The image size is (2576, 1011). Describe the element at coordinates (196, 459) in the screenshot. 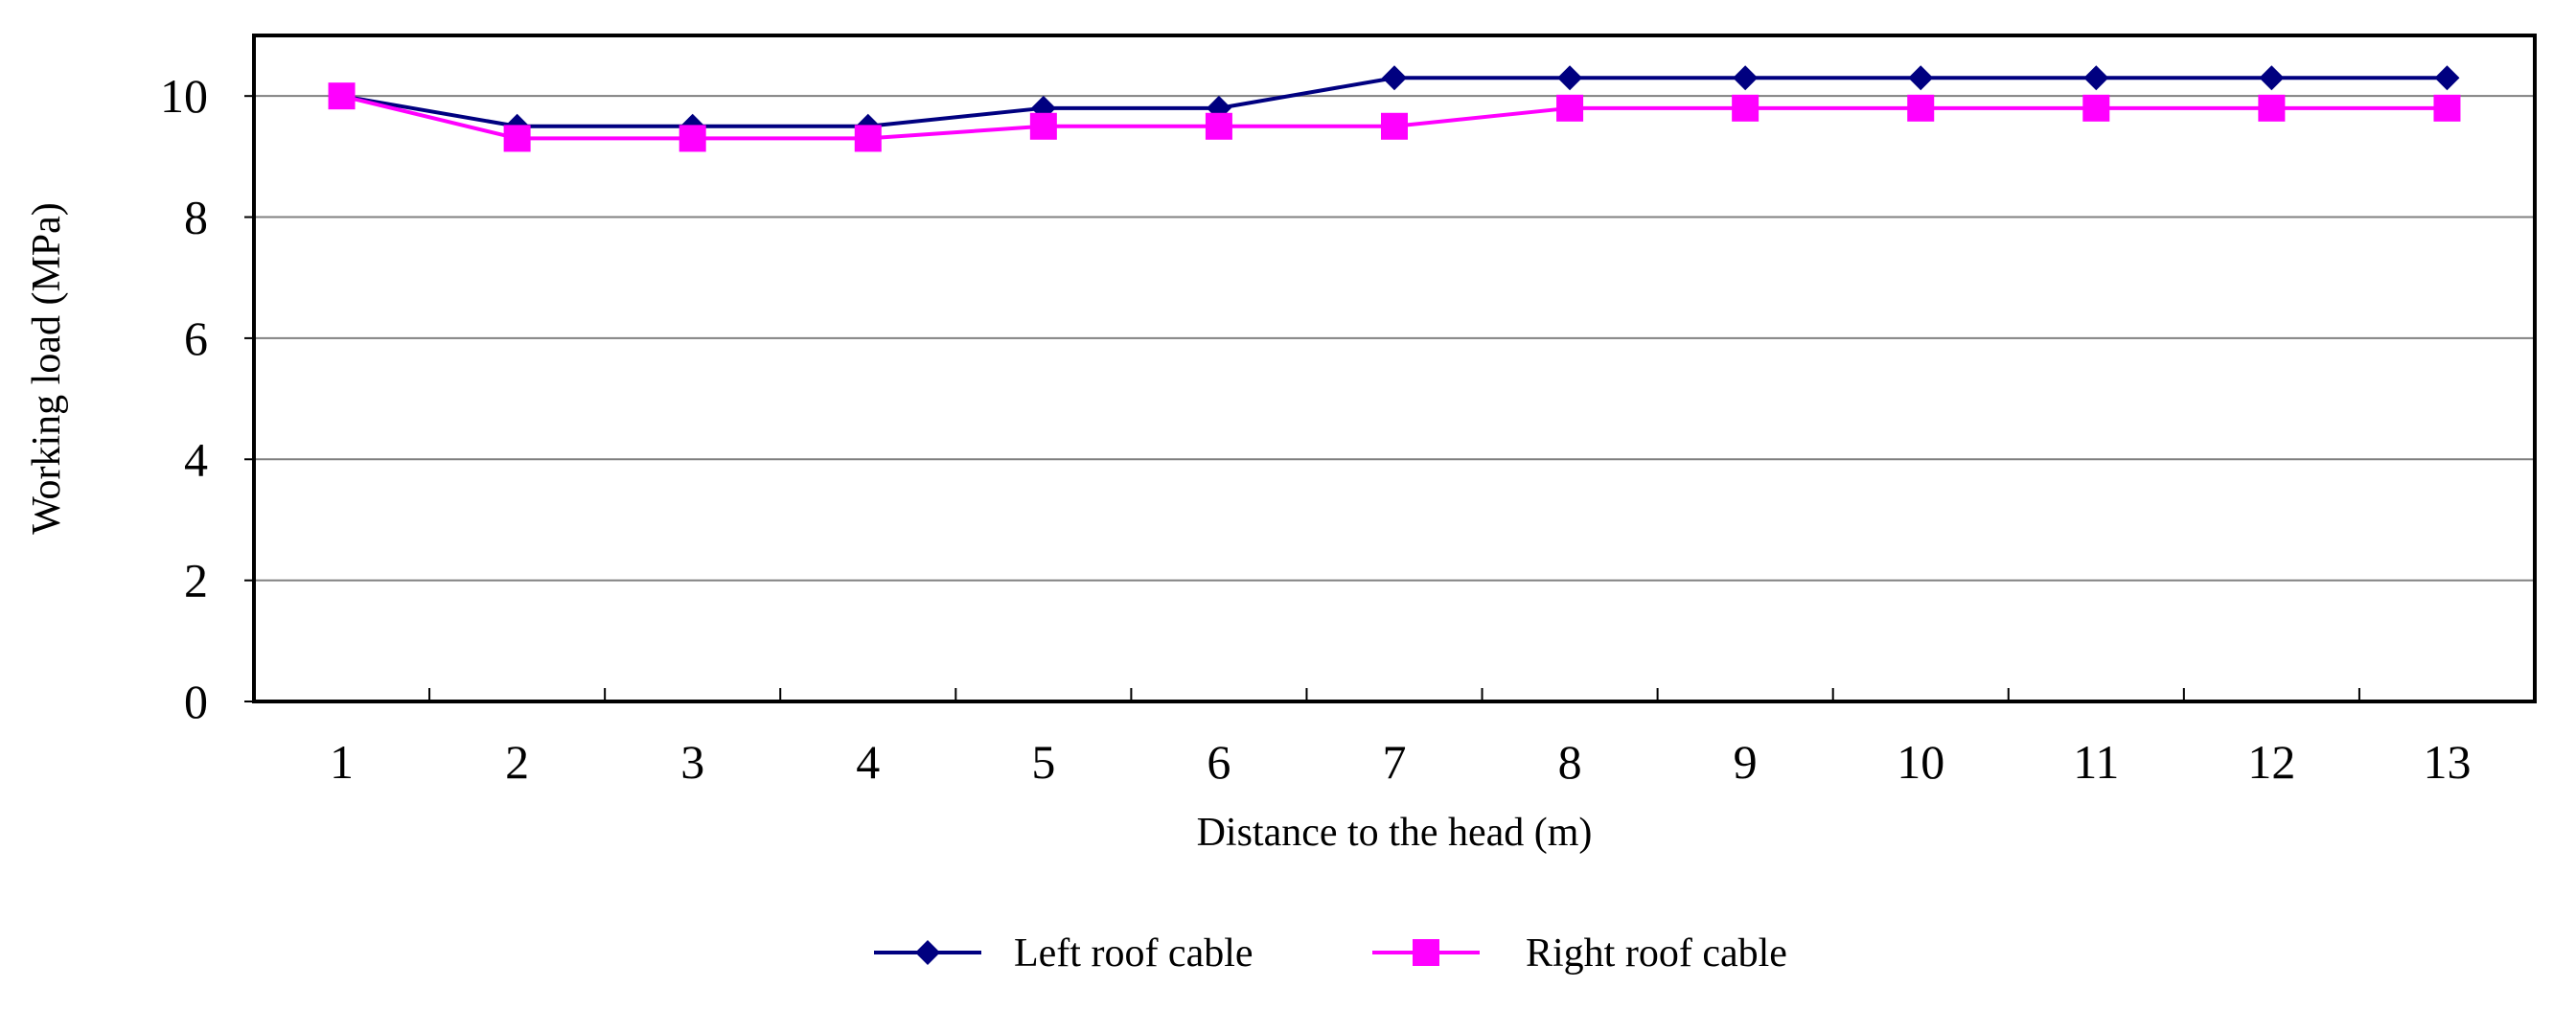

I see `y-tick-label: 4` at that location.